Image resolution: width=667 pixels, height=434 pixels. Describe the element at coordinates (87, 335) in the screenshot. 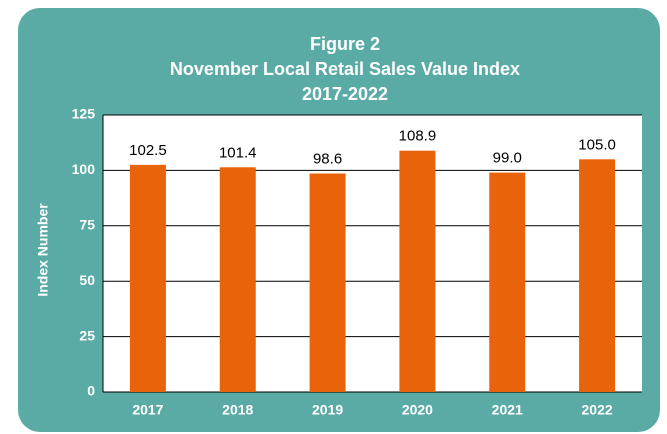

I see `y-tick-label: 25` at that location.